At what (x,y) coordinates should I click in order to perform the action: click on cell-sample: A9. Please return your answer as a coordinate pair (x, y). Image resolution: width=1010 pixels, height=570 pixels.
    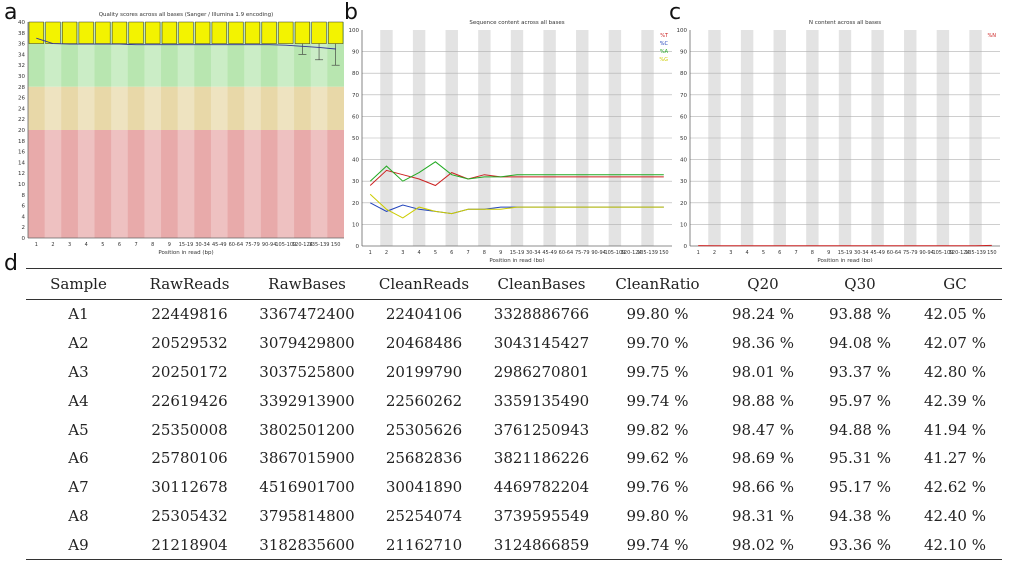
    Looking at the image, I should click on (78, 545).